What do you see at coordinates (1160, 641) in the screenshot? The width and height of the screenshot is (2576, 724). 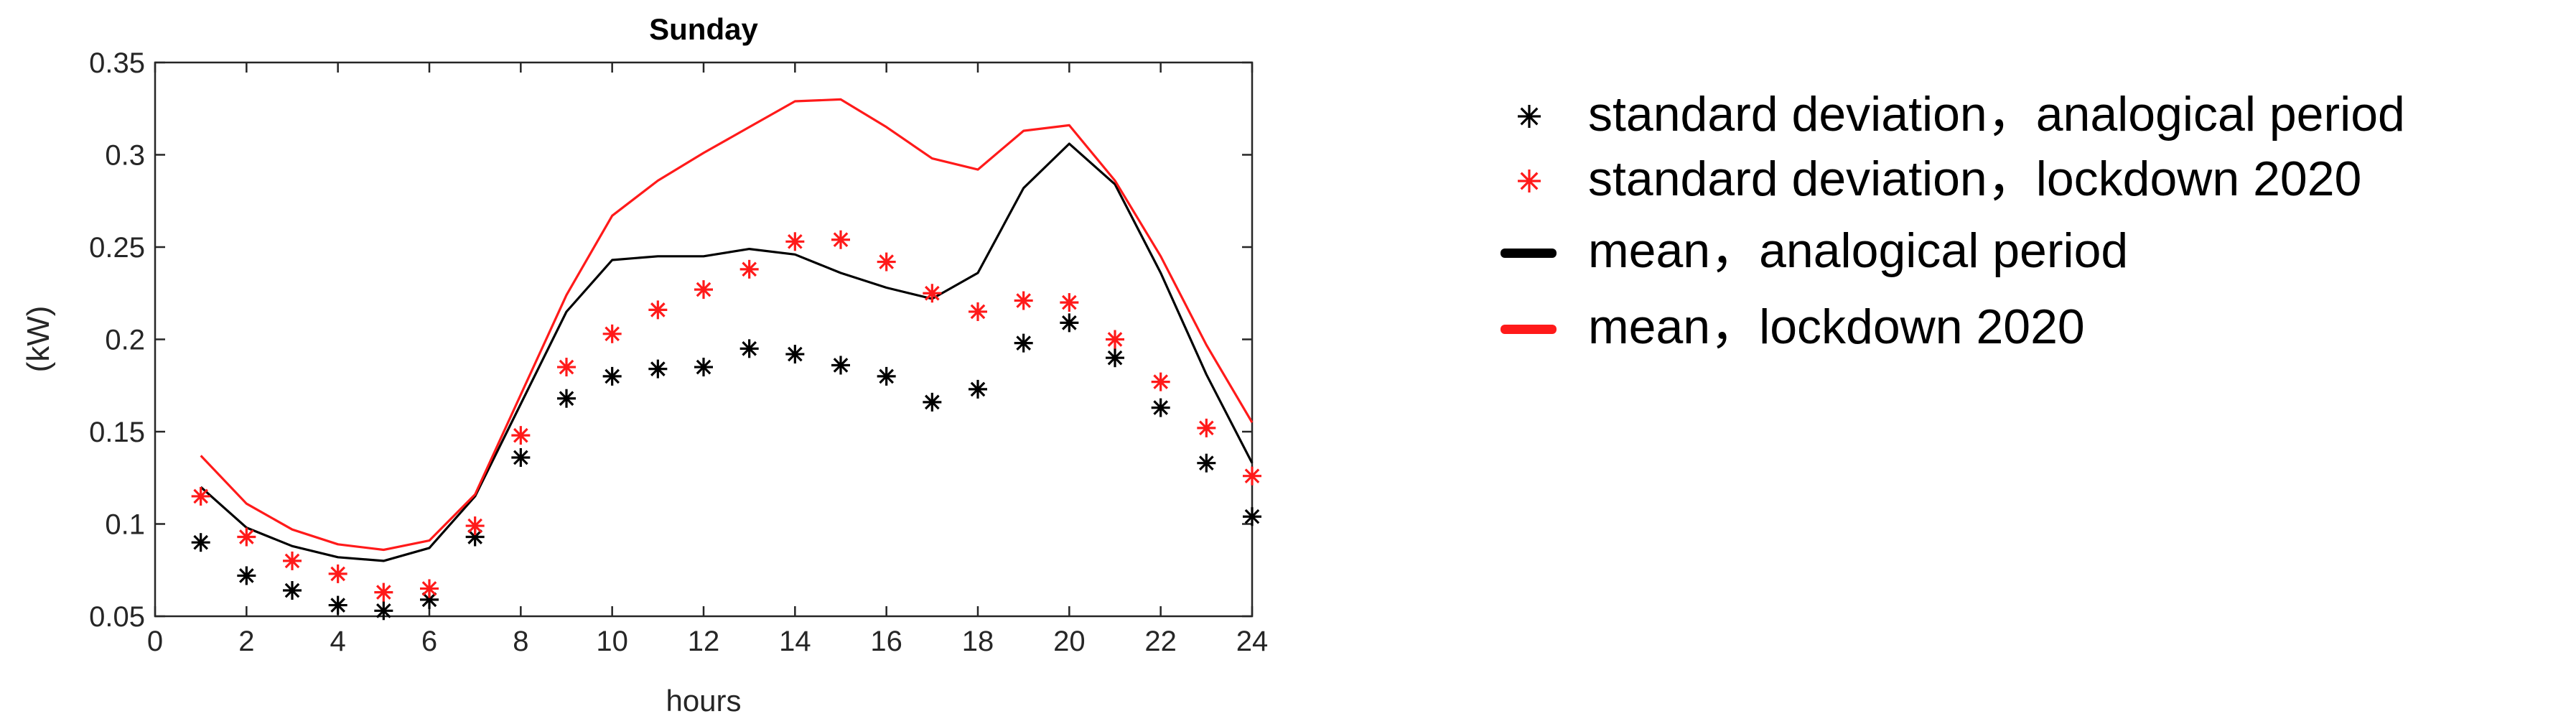 I see `x-tick-label: 22` at bounding box center [1160, 641].